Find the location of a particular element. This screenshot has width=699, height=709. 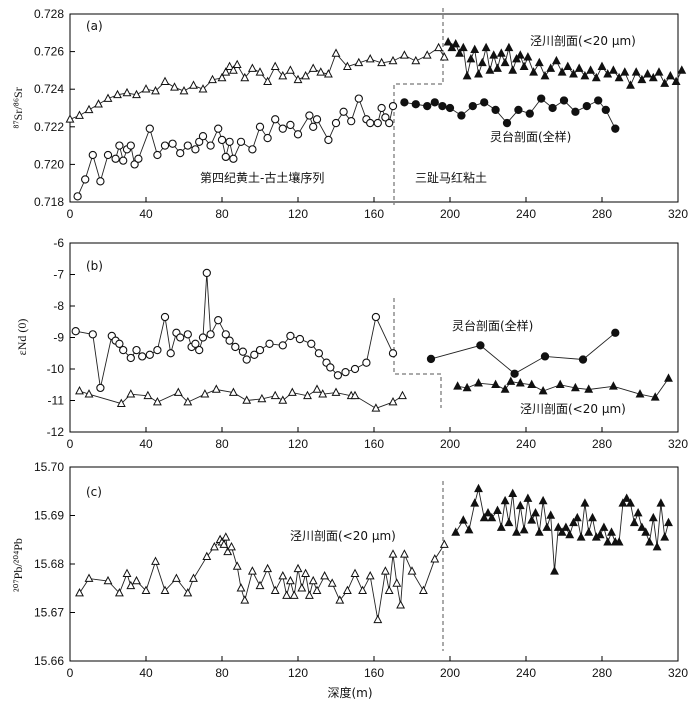

panel-c-label: (c) is located at coordinates (94, 492).